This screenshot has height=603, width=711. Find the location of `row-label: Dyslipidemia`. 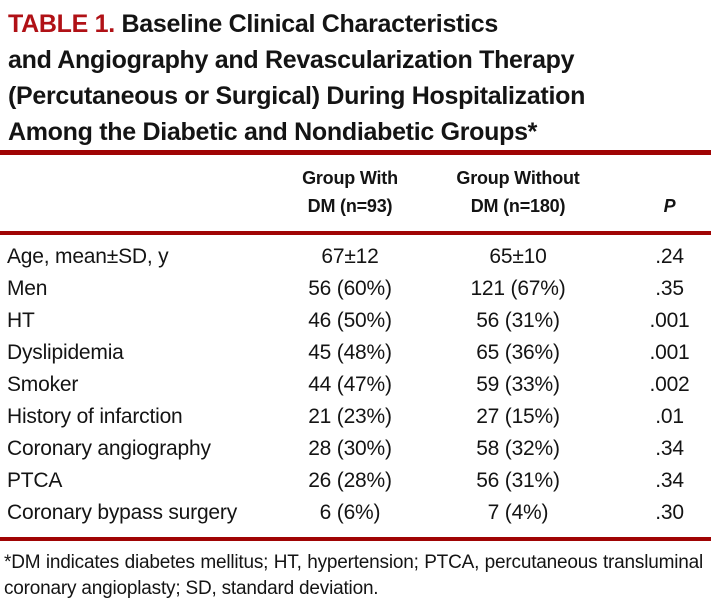

row-label: Dyslipidemia is located at coordinates (65, 352).